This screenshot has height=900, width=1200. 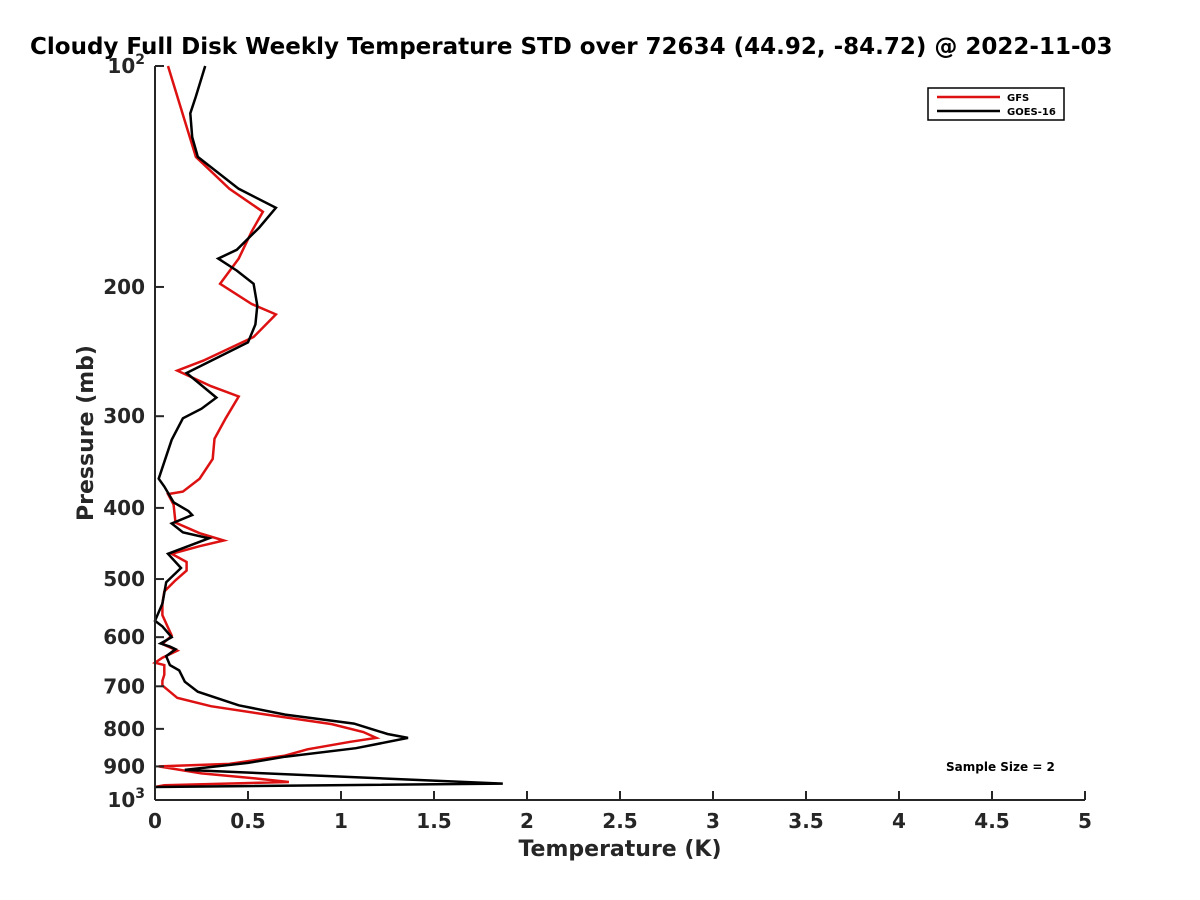 I want to click on y-axis-title: Pressure (mb), so click(x=86, y=433).